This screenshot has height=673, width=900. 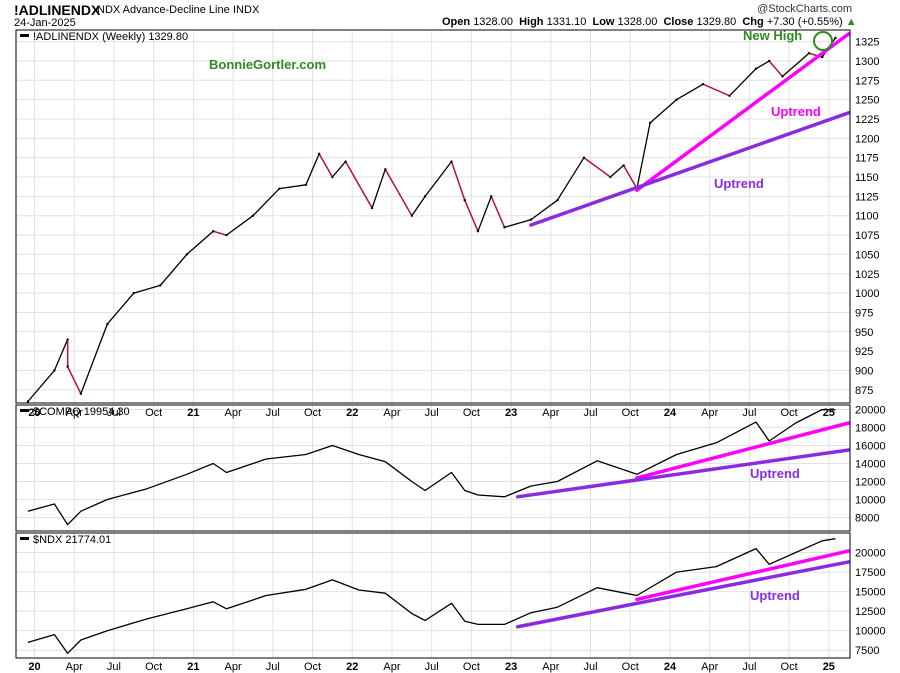 I want to click on chart-main-ytick-label: 1150, so click(x=867, y=178).